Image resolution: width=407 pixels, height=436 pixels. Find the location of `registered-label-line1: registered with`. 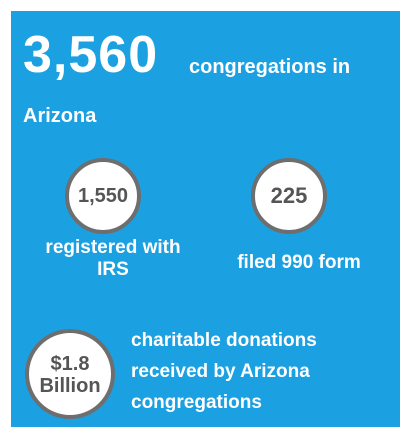

registered-label-line1: registered with is located at coordinates (113, 247).